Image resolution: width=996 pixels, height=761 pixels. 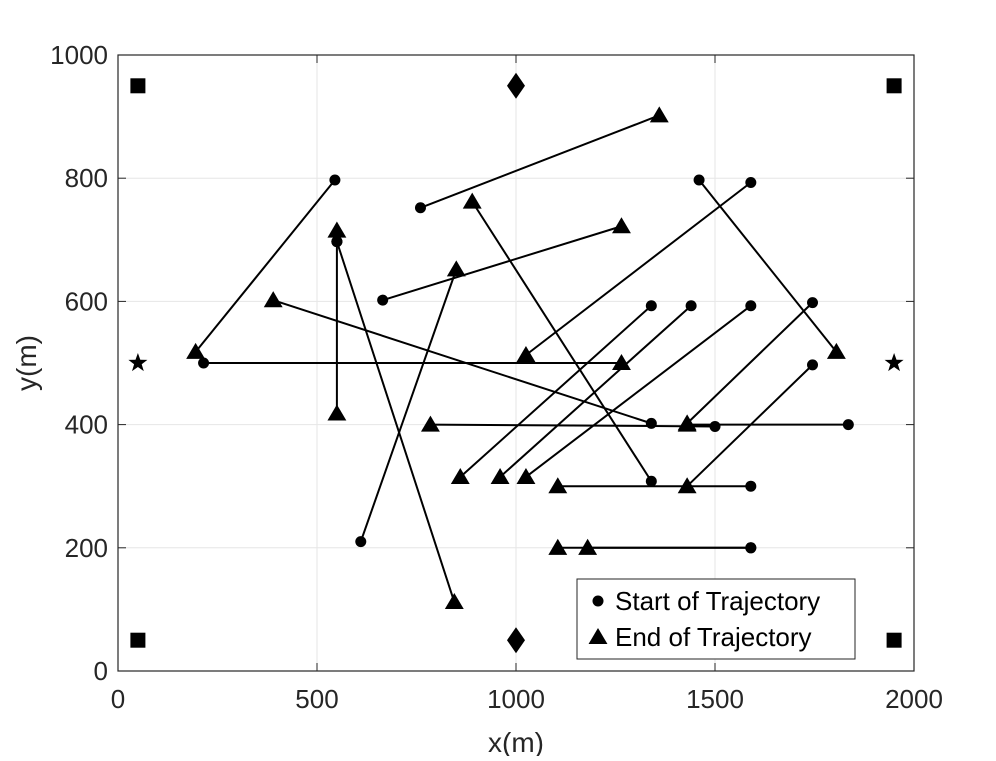 I want to click on legend-box, so click(x=716, y=619).